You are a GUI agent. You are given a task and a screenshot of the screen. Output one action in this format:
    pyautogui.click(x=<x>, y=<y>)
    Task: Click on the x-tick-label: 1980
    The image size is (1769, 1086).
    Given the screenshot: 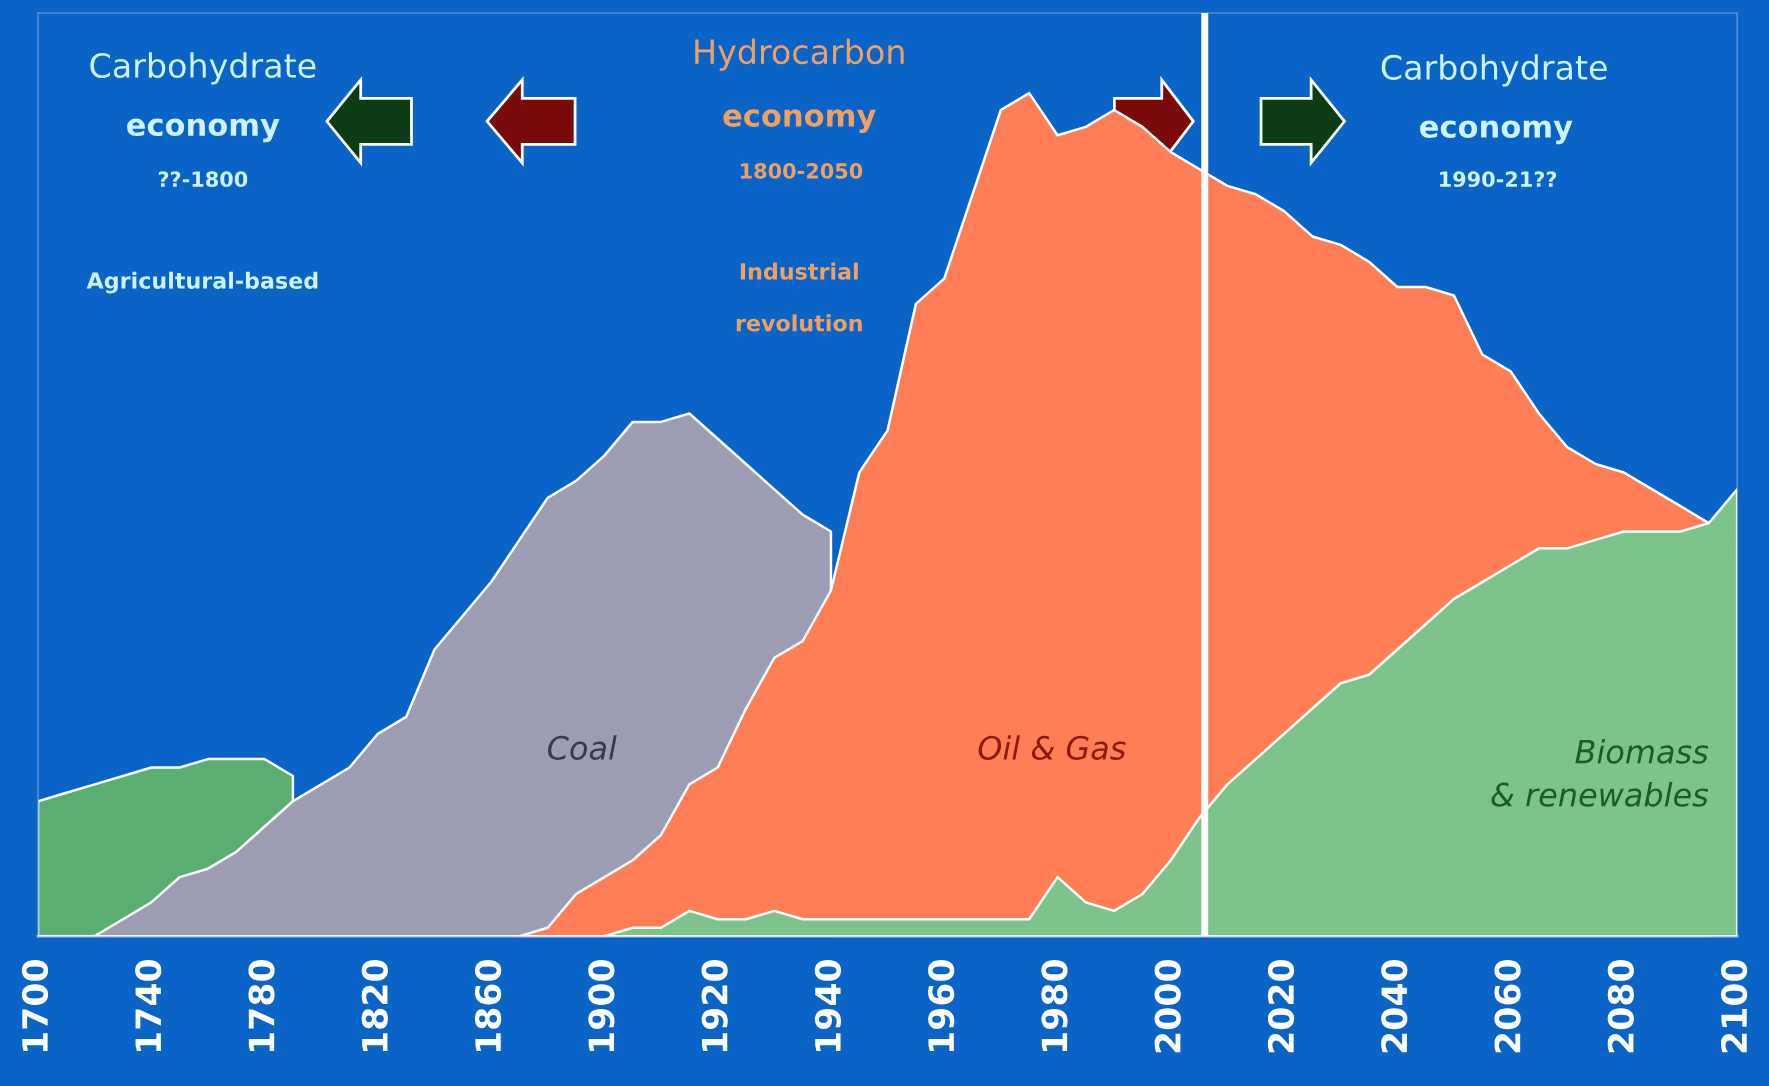 What is the action you would take?
    pyautogui.click(x=1054, y=1006)
    